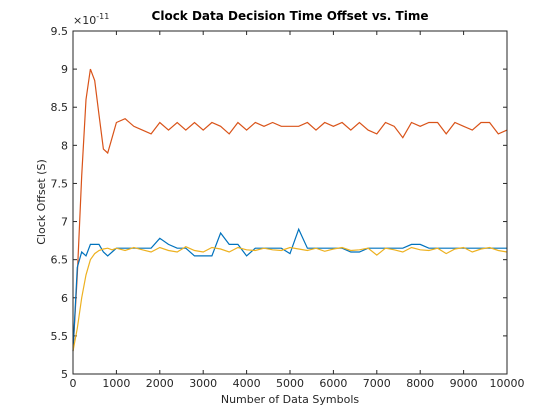 This screenshot has width=560, height=420. What do you see at coordinates (84, 20) in the screenshot?
I see `exponent-base: ×10` at bounding box center [84, 20].